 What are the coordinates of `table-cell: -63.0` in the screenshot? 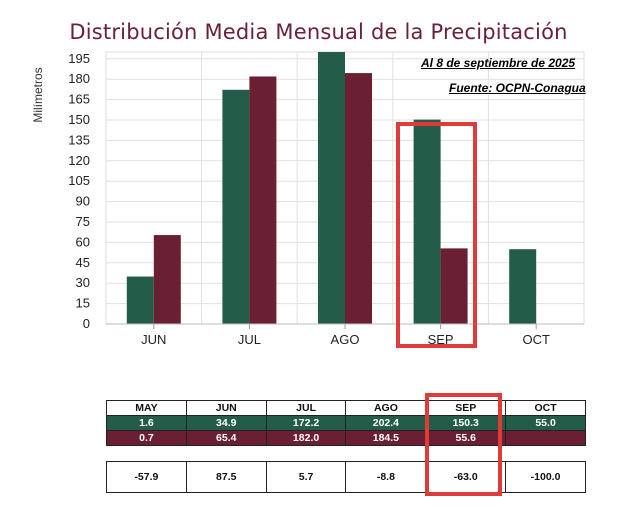 It's located at (466, 477).